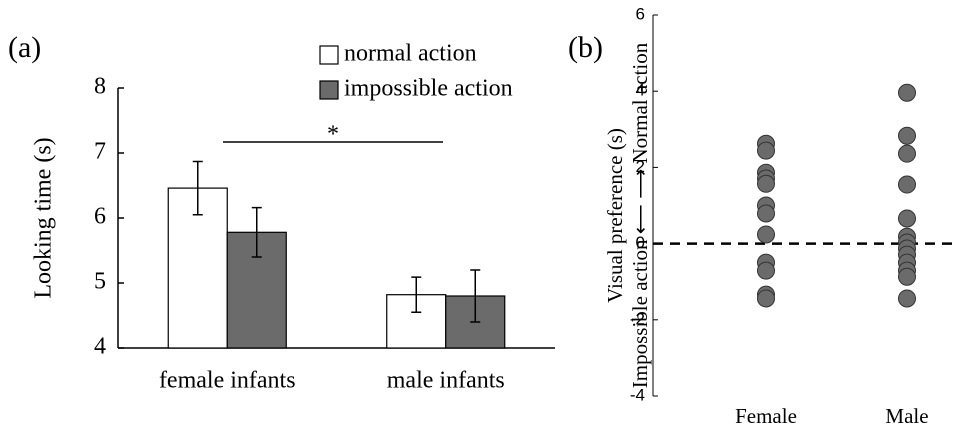 This screenshot has height=432, width=963. What do you see at coordinates (640, 215) in the screenshot?
I see `y-axis-label: Impossible action ⟵ ⟶ Normal action` at bounding box center [640, 215].